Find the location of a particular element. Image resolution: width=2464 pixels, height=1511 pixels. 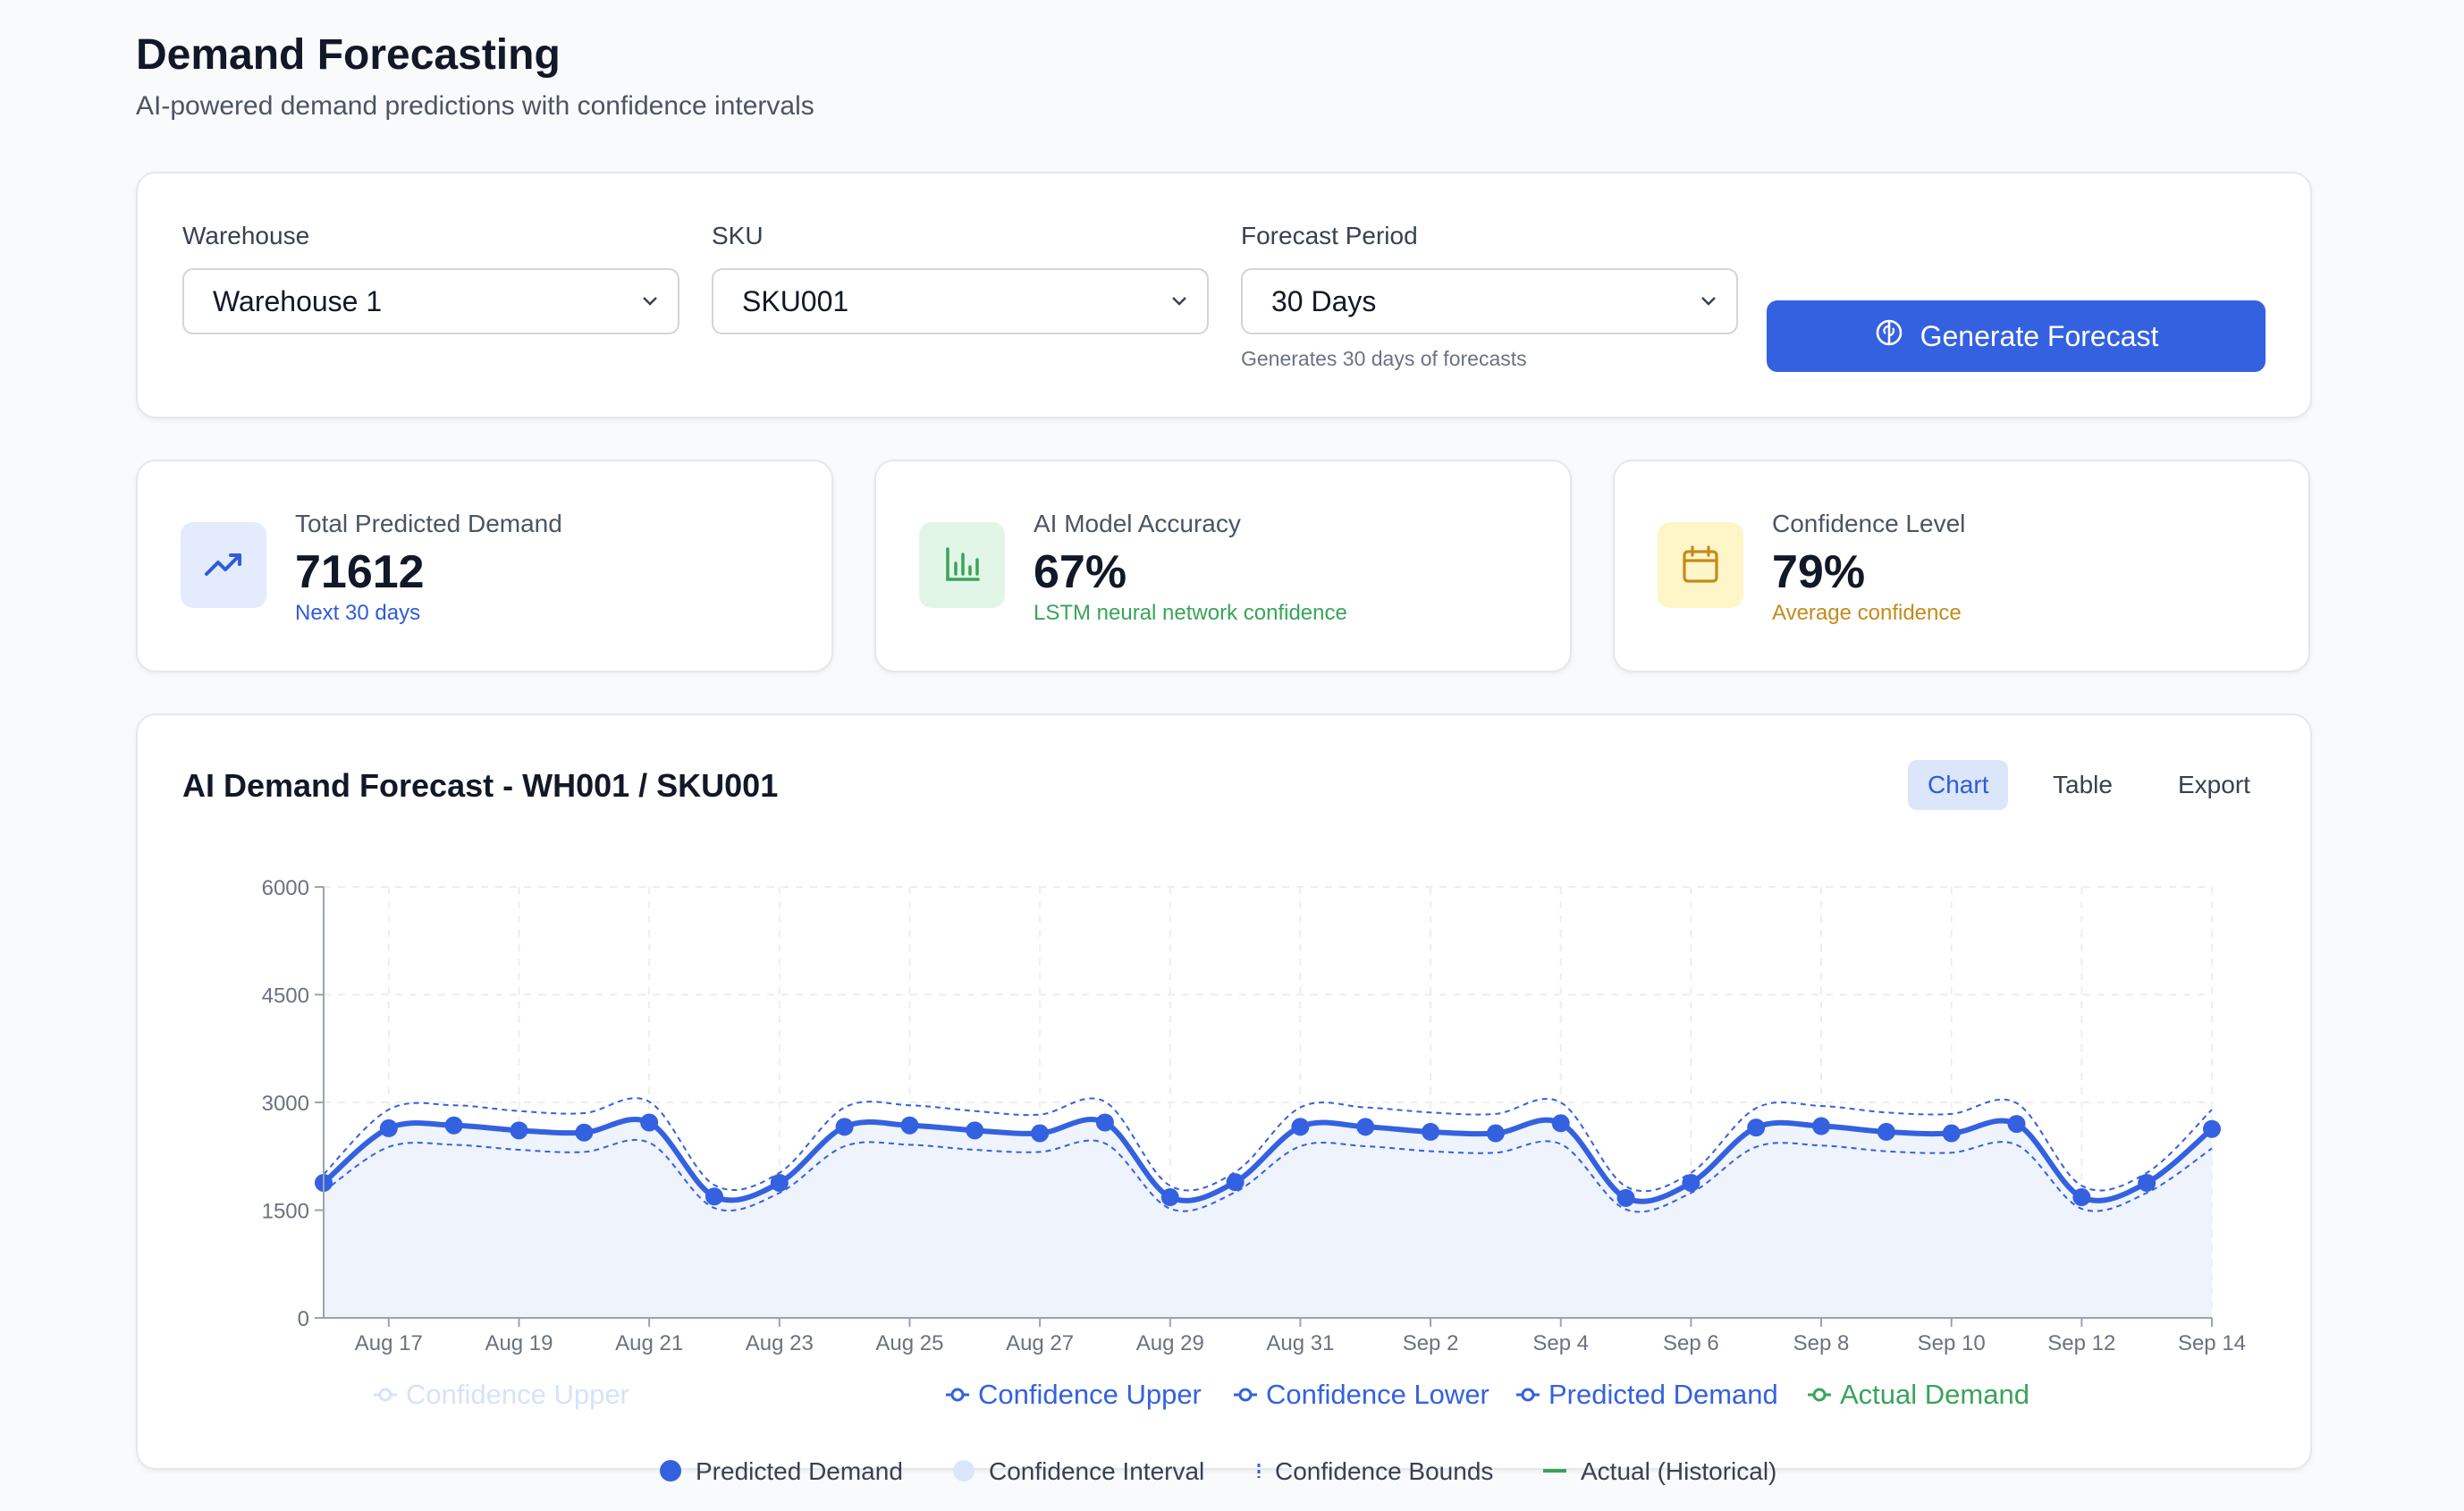

legend-marker-2-dot is located at coordinates (1528, 1395).